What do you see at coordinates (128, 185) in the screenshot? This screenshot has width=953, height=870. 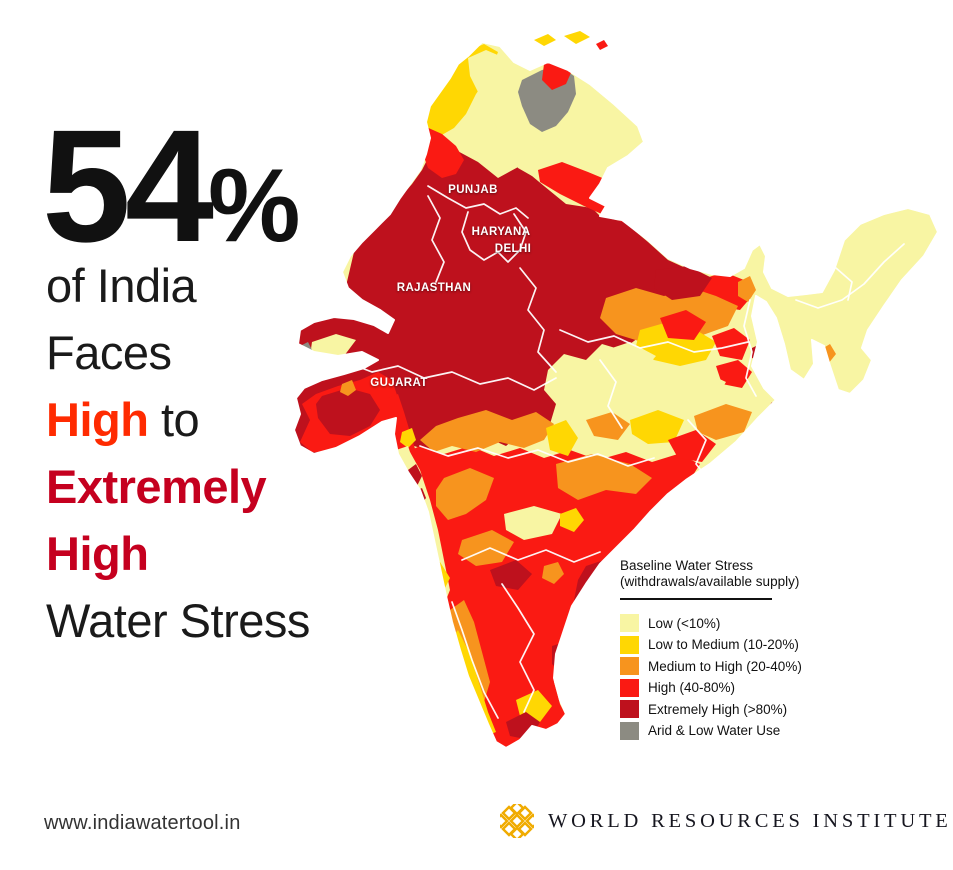 I see `stat-number: 54` at bounding box center [128, 185].